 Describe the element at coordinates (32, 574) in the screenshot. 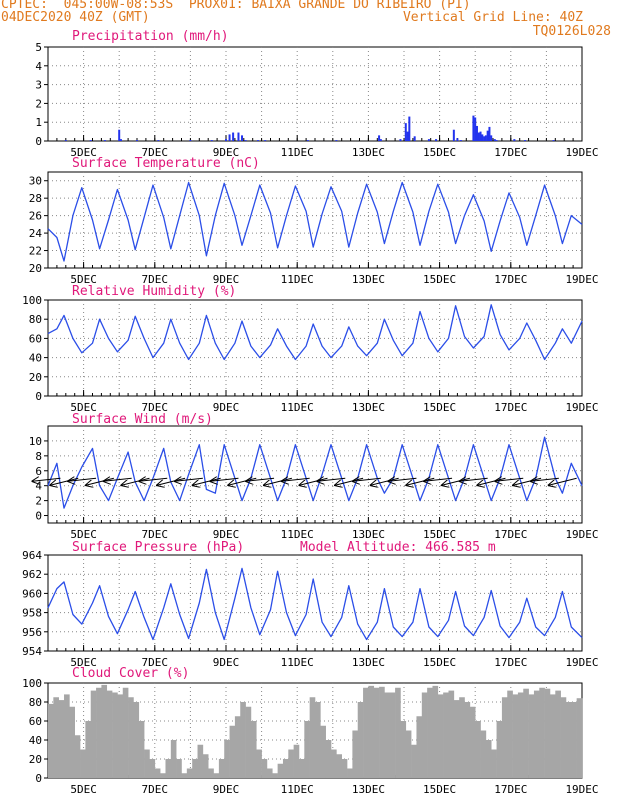

I see `y-tick-label: 962` at that location.